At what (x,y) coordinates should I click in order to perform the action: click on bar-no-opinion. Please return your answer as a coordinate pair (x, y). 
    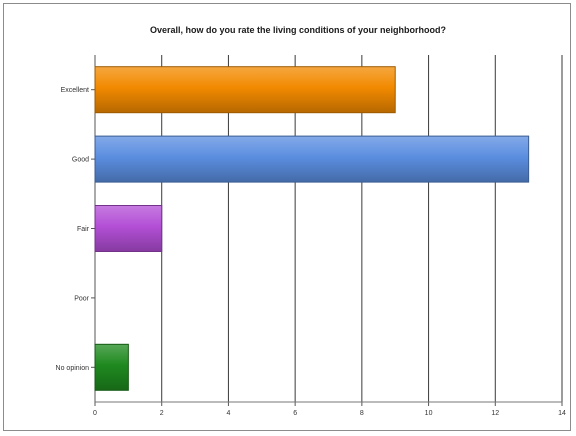
    Looking at the image, I should click on (111, 367).